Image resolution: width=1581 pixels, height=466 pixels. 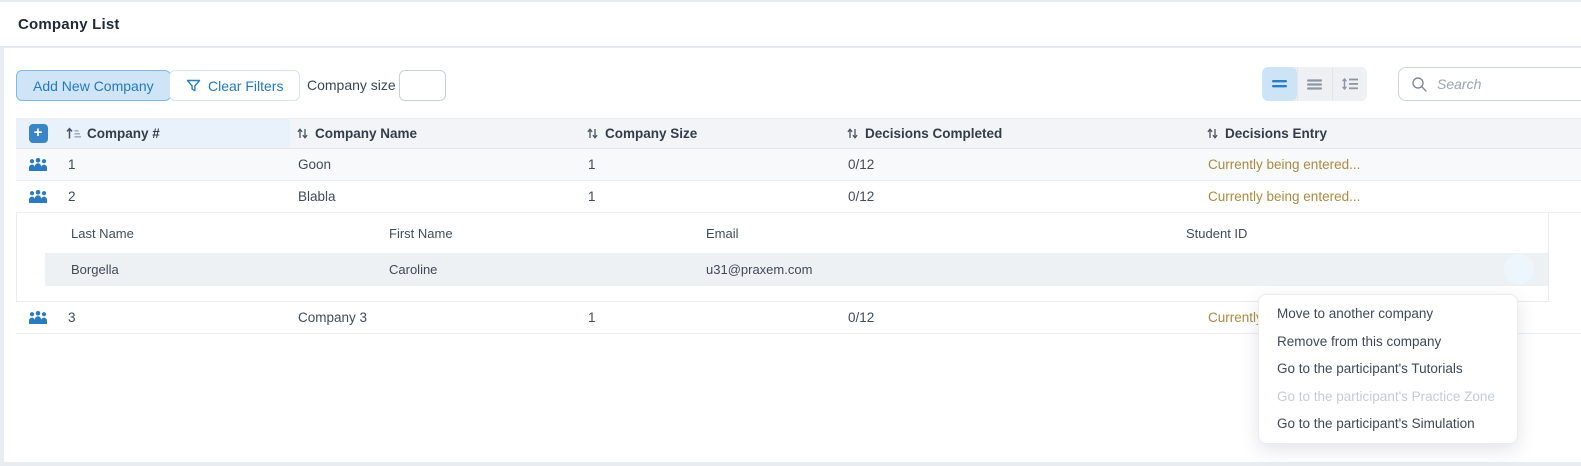 I want to click on menu-item-go-to-tutorials: Go to the participant's Tutorials, so click(x=1370, y=368).